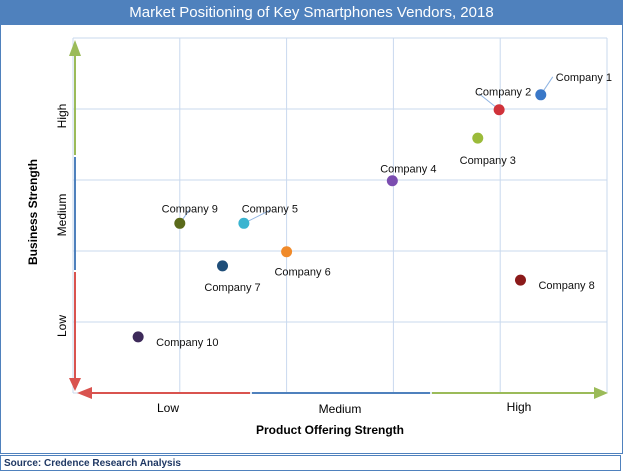 Image resolution: width=623 pixels, height=472 pixels. Describe the element at coordinates (84, 393) in the screenshot. I see `x-axis-left-arrow` at that location.